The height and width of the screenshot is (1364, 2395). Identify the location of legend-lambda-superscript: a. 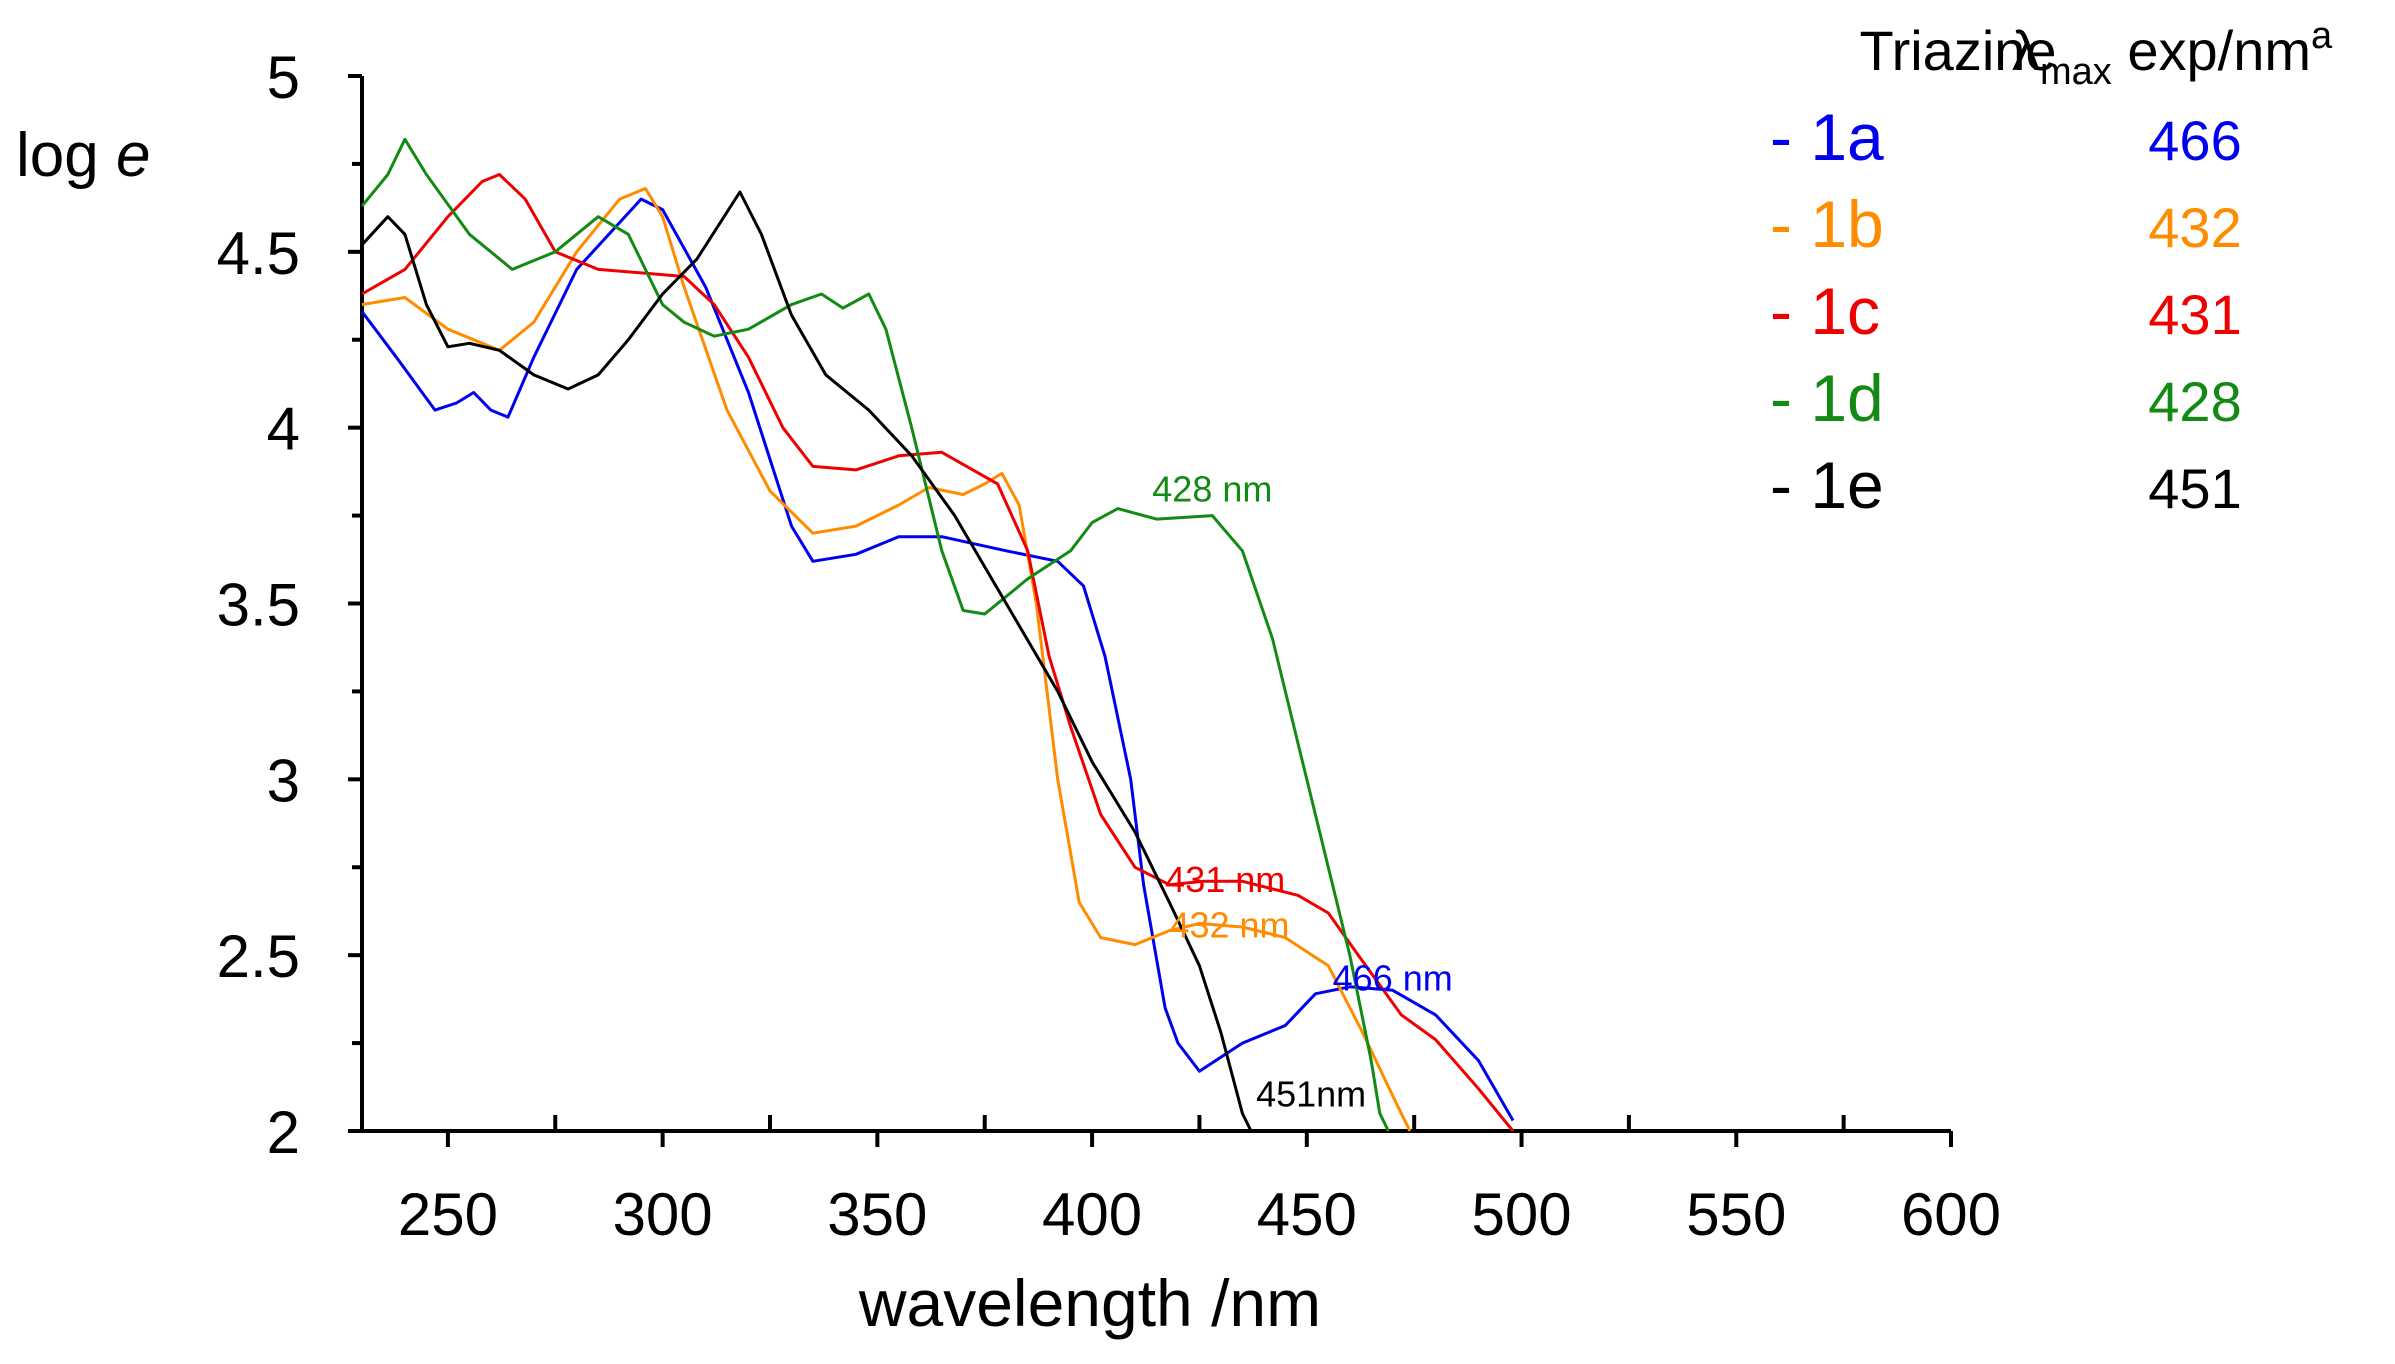
(2322, 36).